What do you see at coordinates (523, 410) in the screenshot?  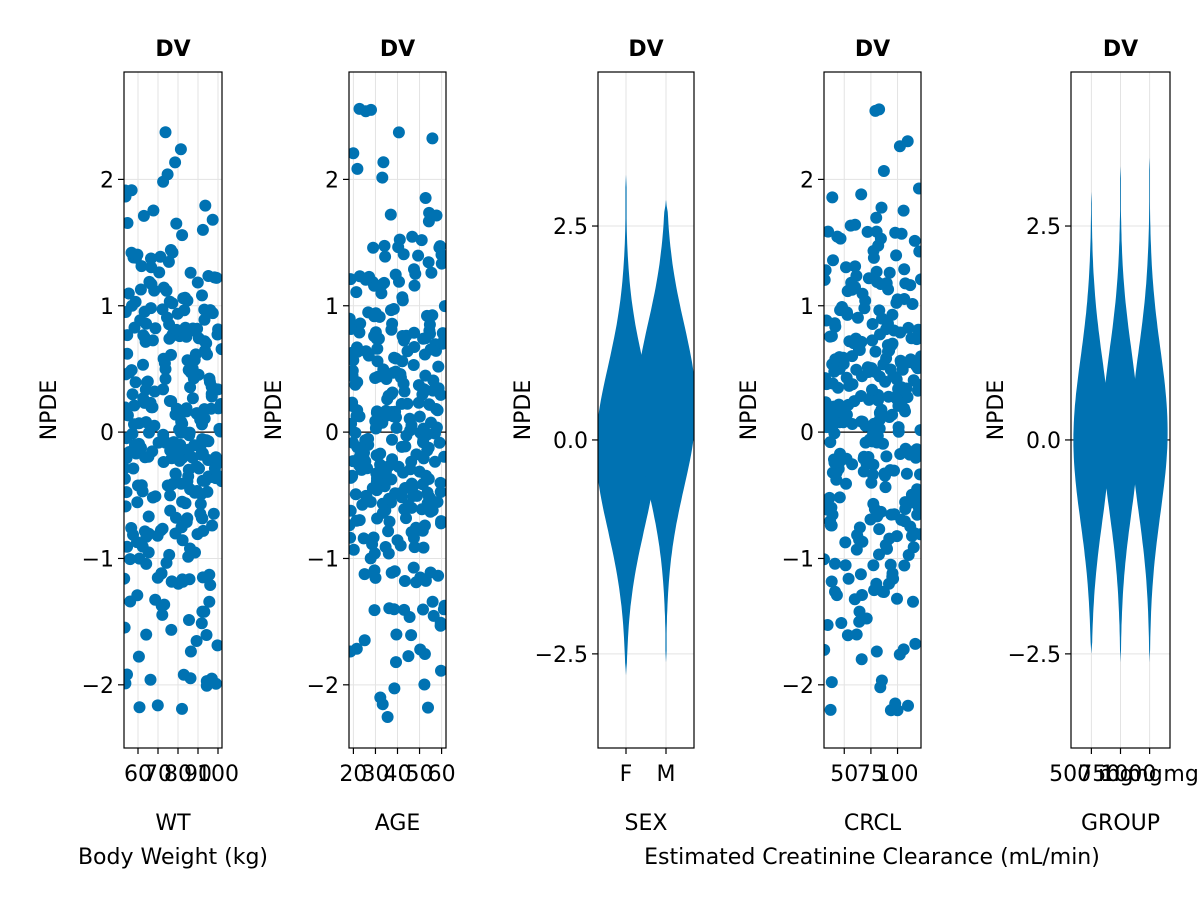 I see `y-axis-label: NPDE` at bounding box center [523, 410].